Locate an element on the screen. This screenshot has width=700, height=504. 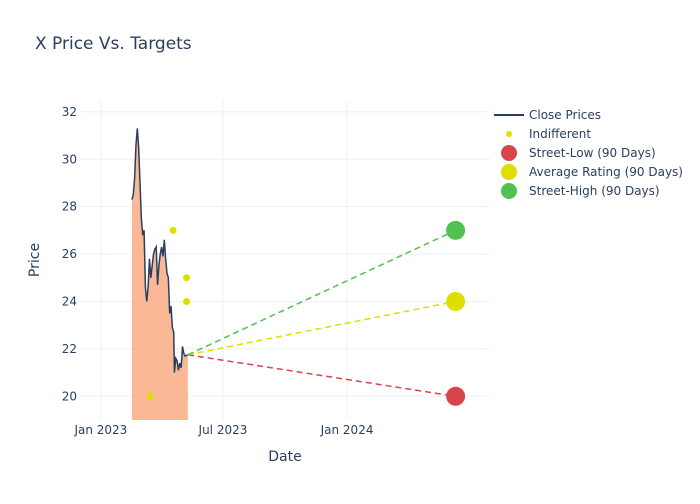
average-target-marker is located at coordinates (456, 301).